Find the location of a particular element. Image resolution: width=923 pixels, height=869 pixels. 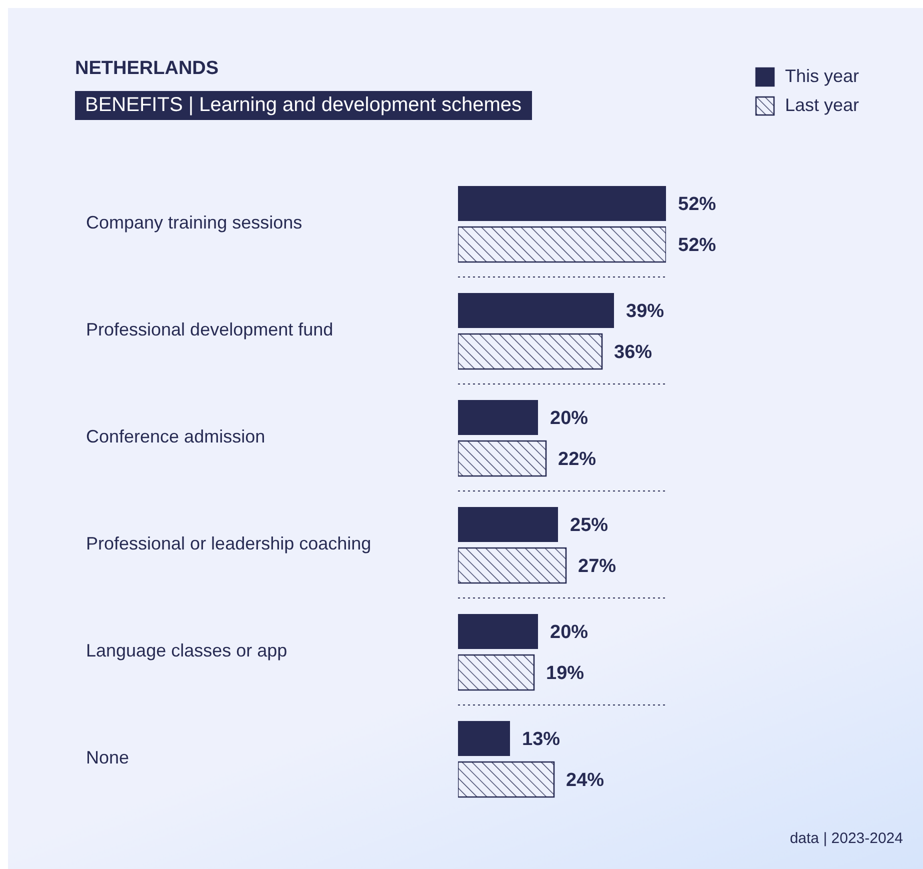

data-label: 13% is located at coordinates (541, 739).